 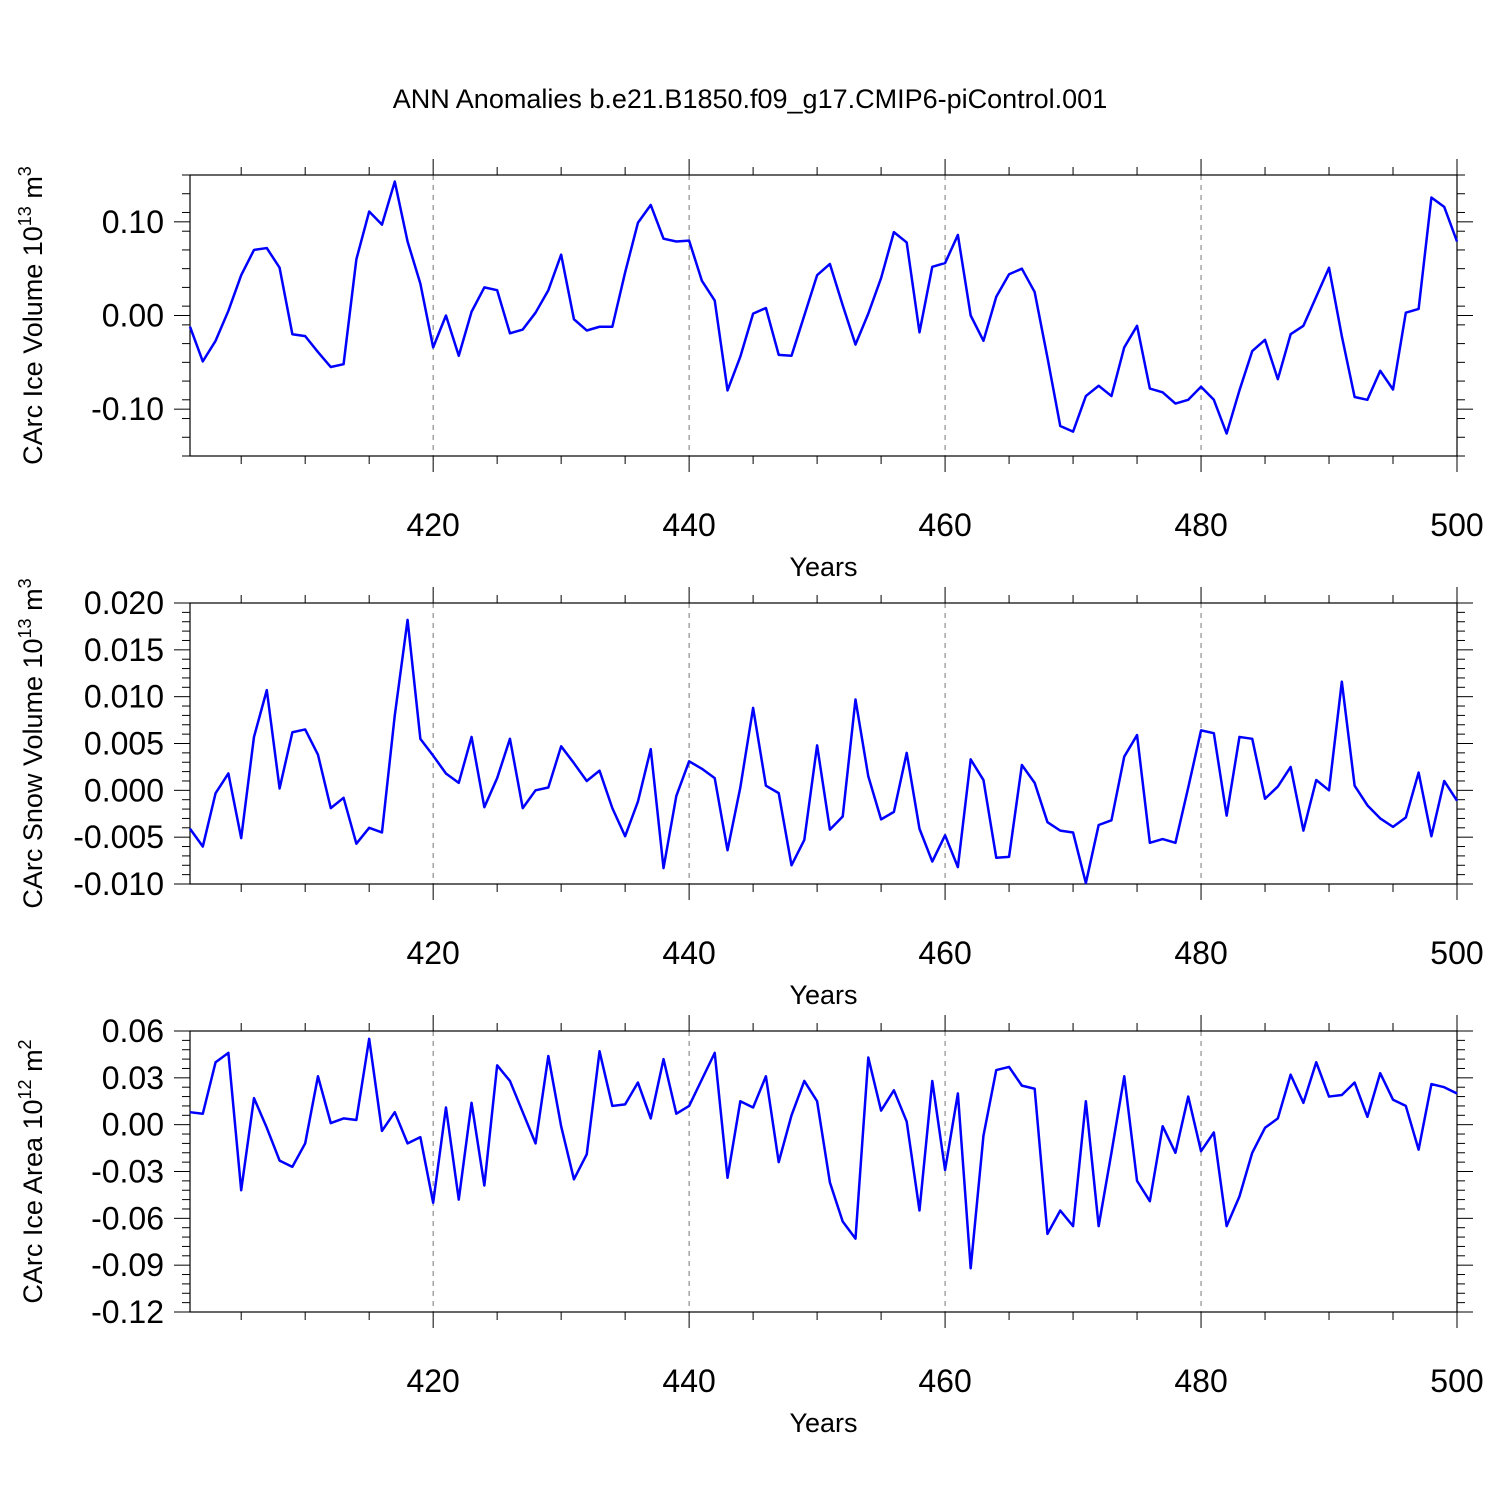 I want to click on y-tick-label: 0.10, so click(x=133, y=222).